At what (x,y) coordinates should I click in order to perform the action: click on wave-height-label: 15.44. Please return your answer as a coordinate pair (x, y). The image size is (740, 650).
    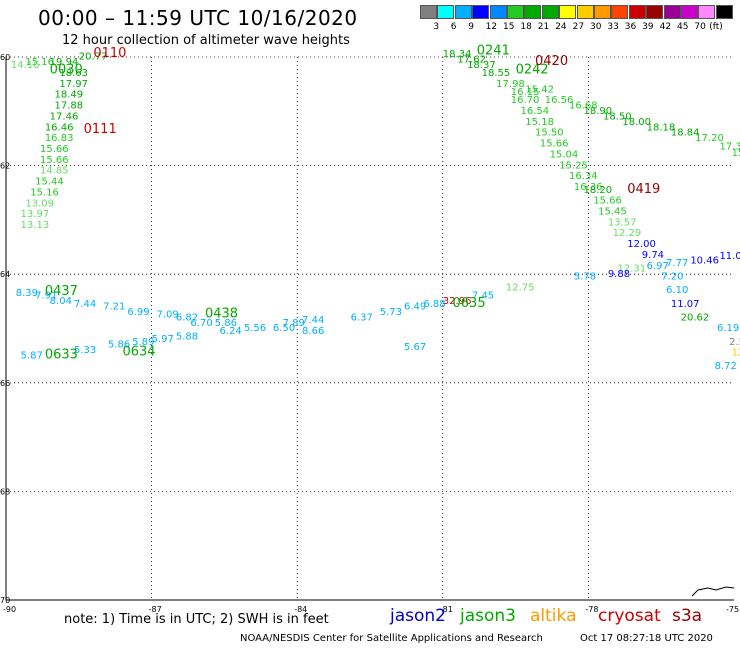
    Looking at the image, I should click on (49, 182).